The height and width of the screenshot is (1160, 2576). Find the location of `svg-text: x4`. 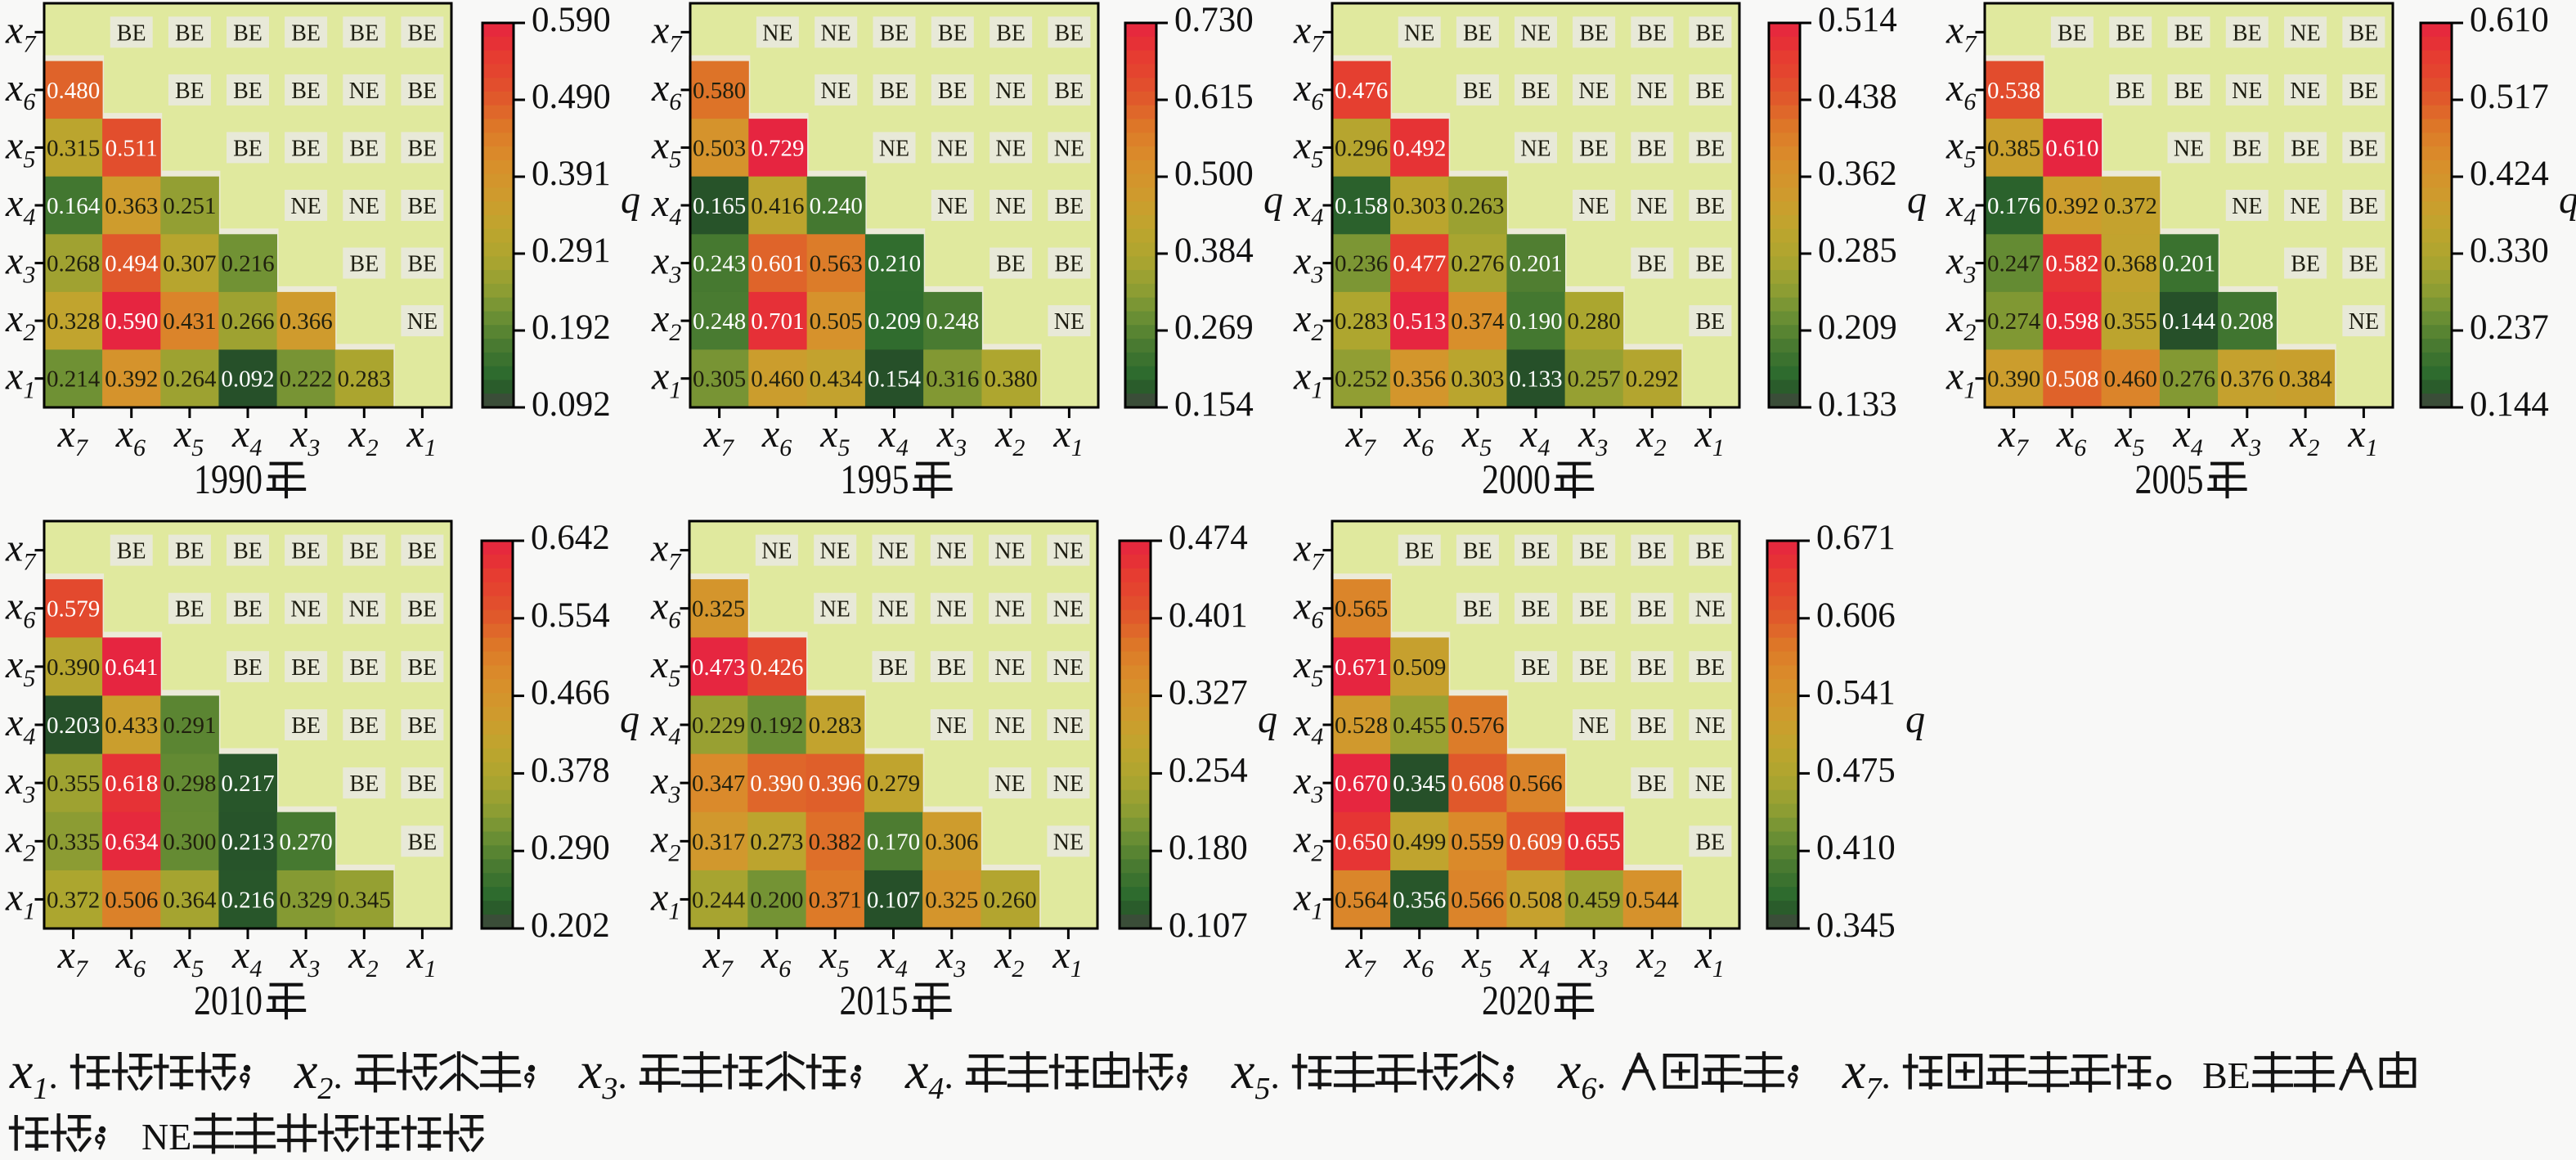

svg-text: x4 is located at coordinates (665, 725).